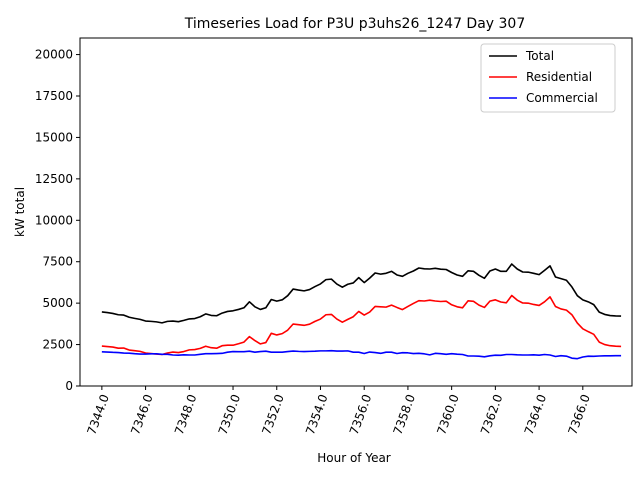 The image size is (640, 480). Describe the element at coordinates (20, 212) in the screenshot. I see `y-axis-label: kW total` at that location.